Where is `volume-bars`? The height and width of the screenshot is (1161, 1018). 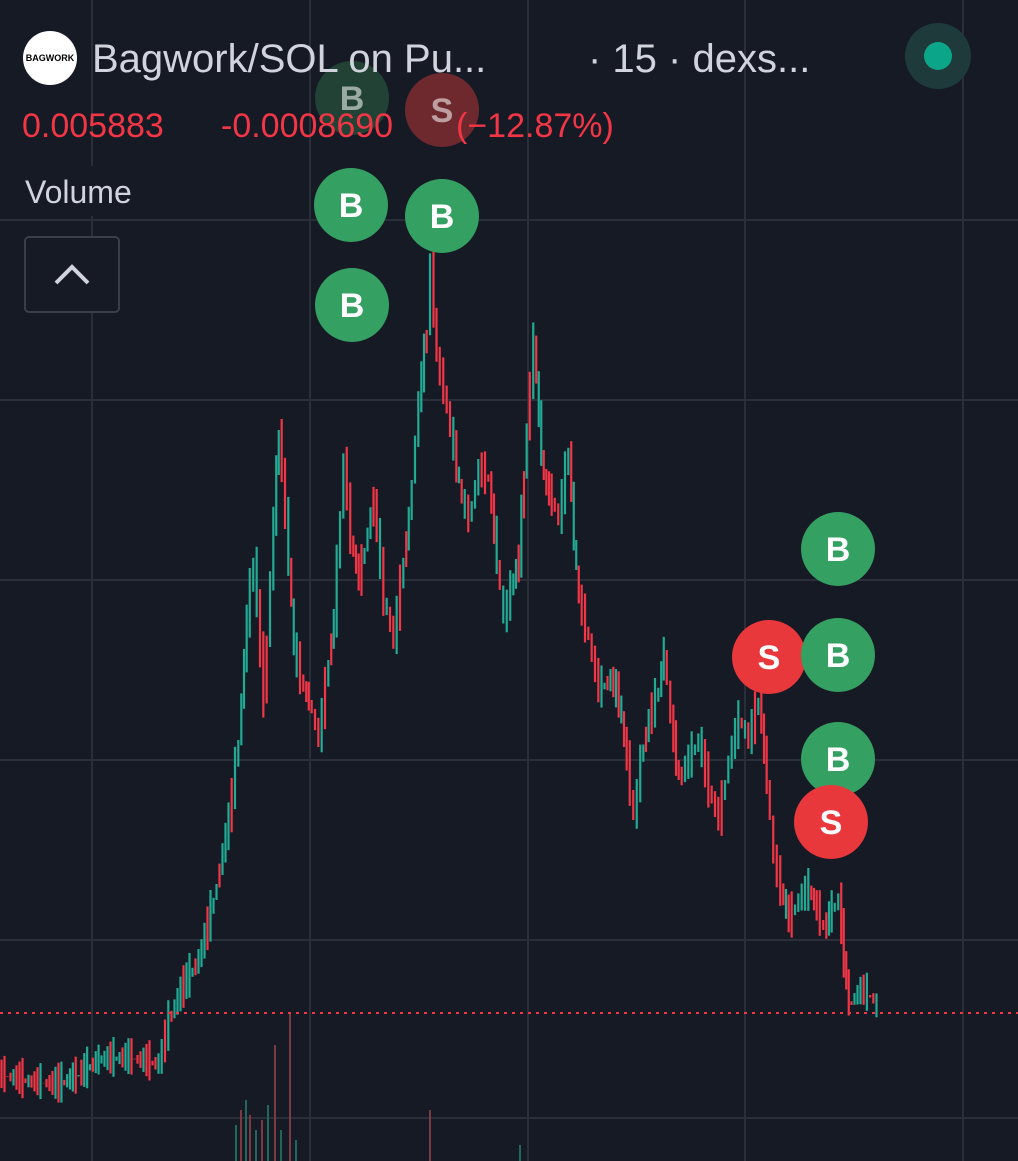 volume-bars is located at coordinates (378, 1087).